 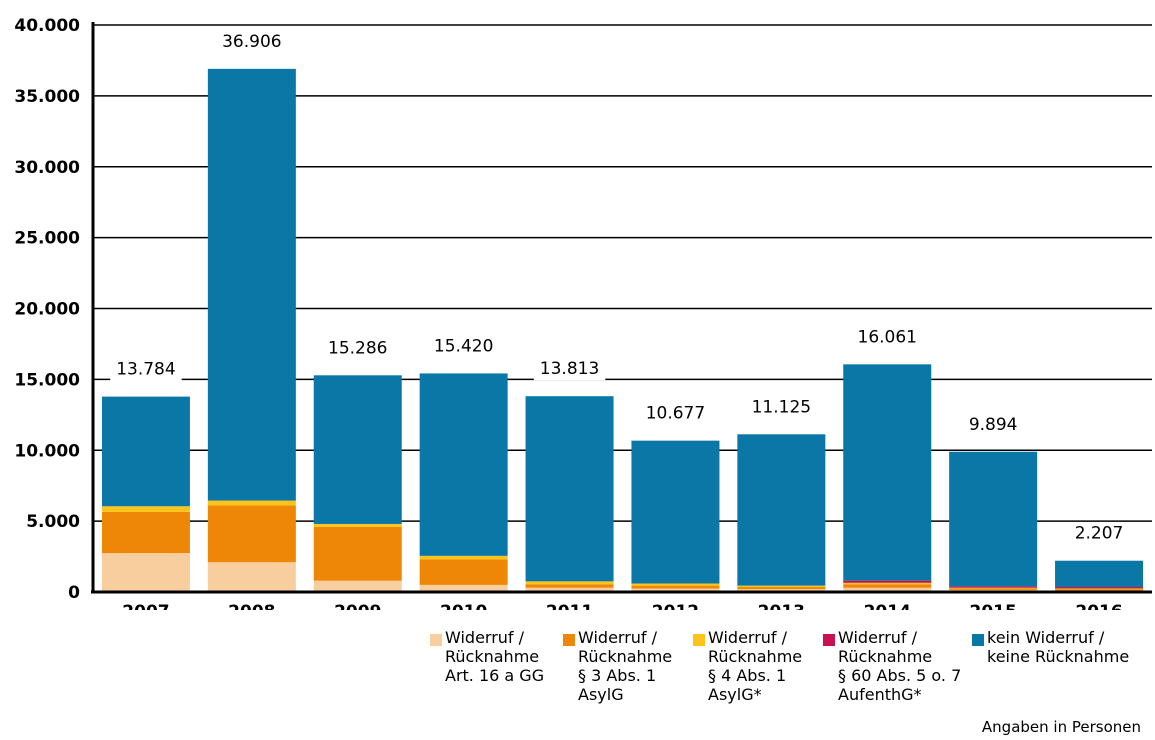 I want to click on bar-total-label: 13.784, so click(x=145, y=370).